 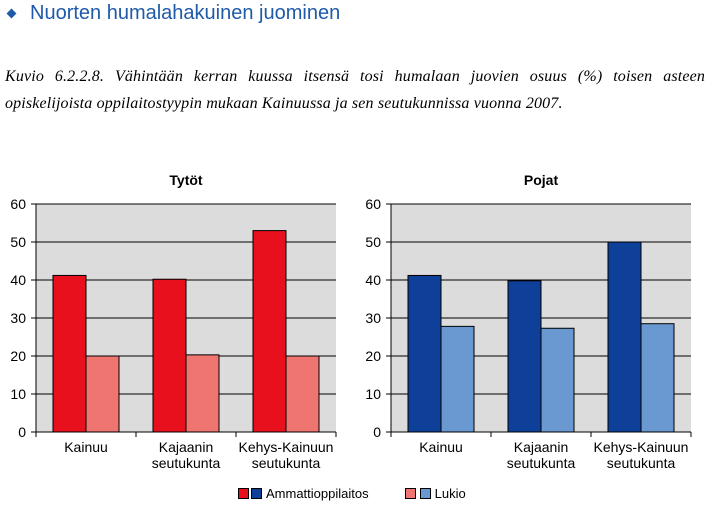 I want to click on legend-swatch-girls-ammatti, so click(x=243, y=493).